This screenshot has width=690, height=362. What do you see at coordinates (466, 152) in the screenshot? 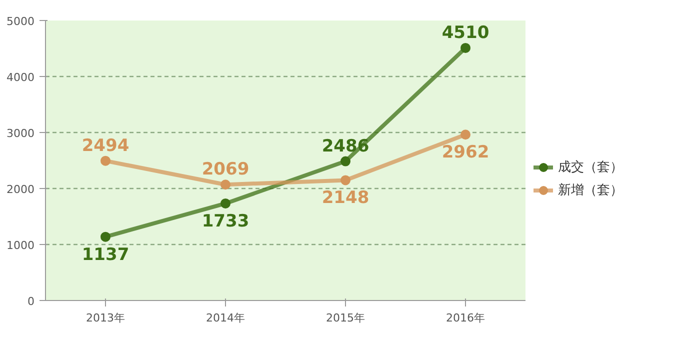
I see `data-label: 2962` at bounding box center [466, 152].